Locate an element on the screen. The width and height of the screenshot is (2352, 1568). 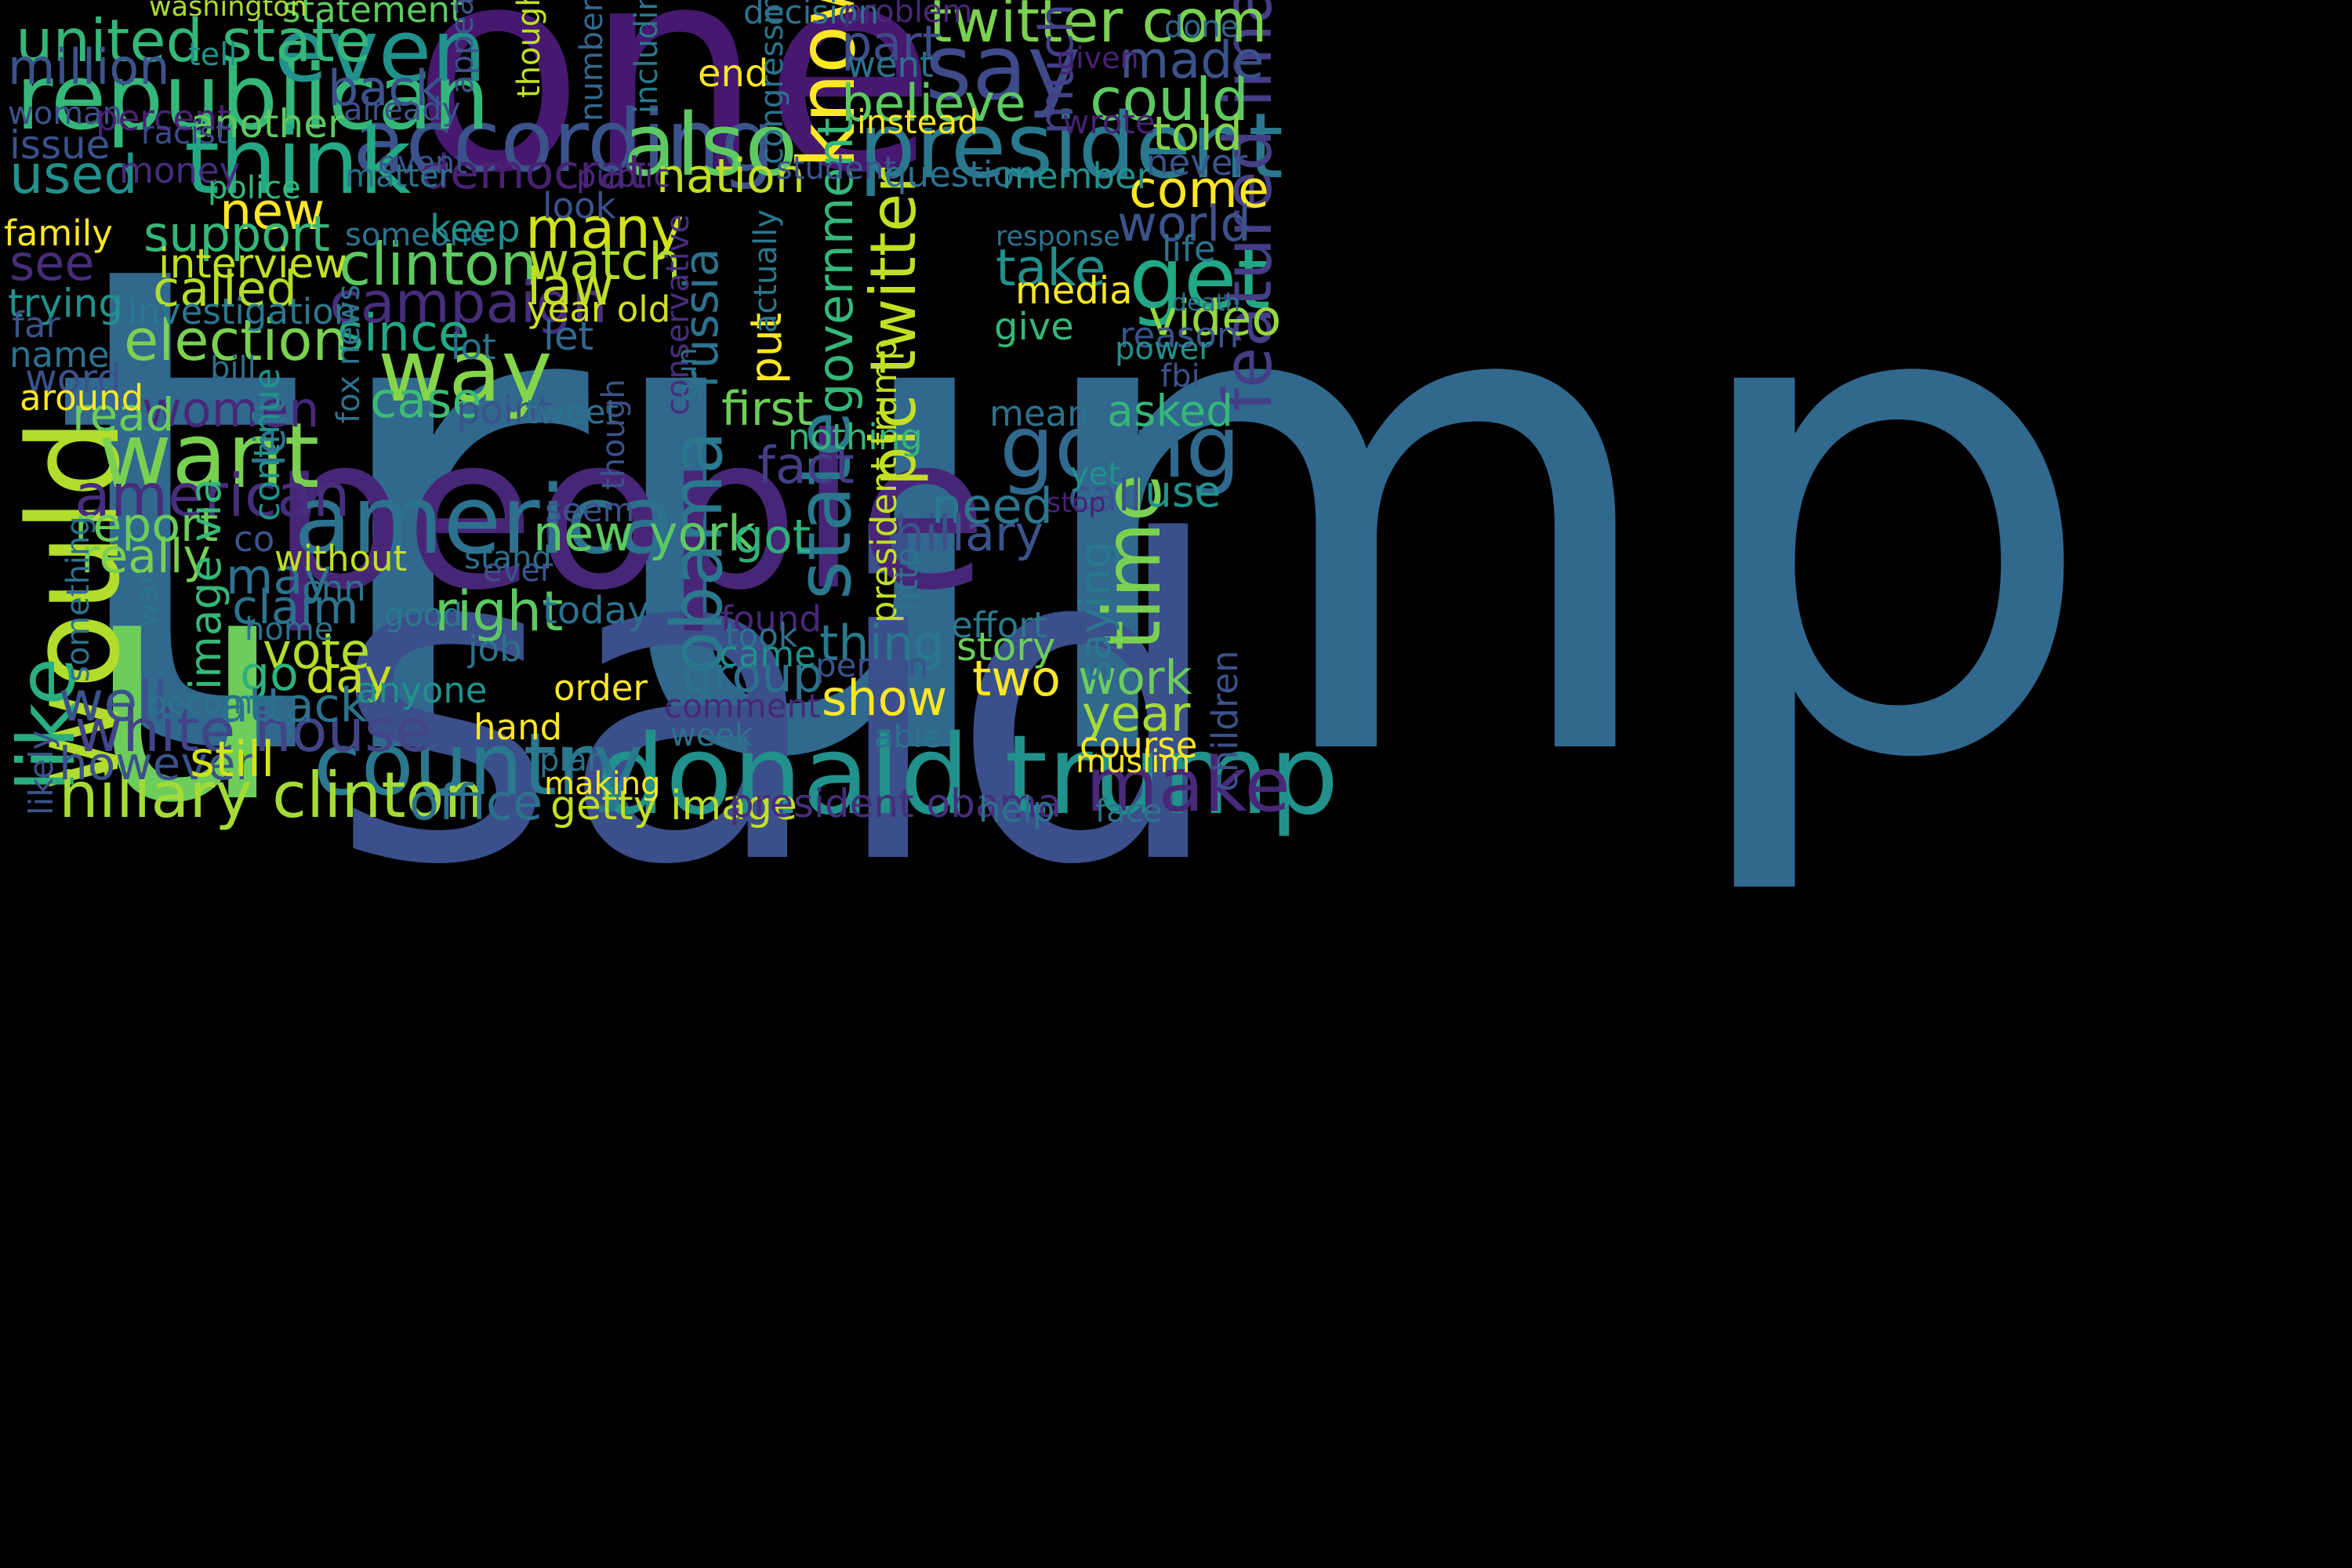
cloud-word: republican is located at coordinates (253, 98).